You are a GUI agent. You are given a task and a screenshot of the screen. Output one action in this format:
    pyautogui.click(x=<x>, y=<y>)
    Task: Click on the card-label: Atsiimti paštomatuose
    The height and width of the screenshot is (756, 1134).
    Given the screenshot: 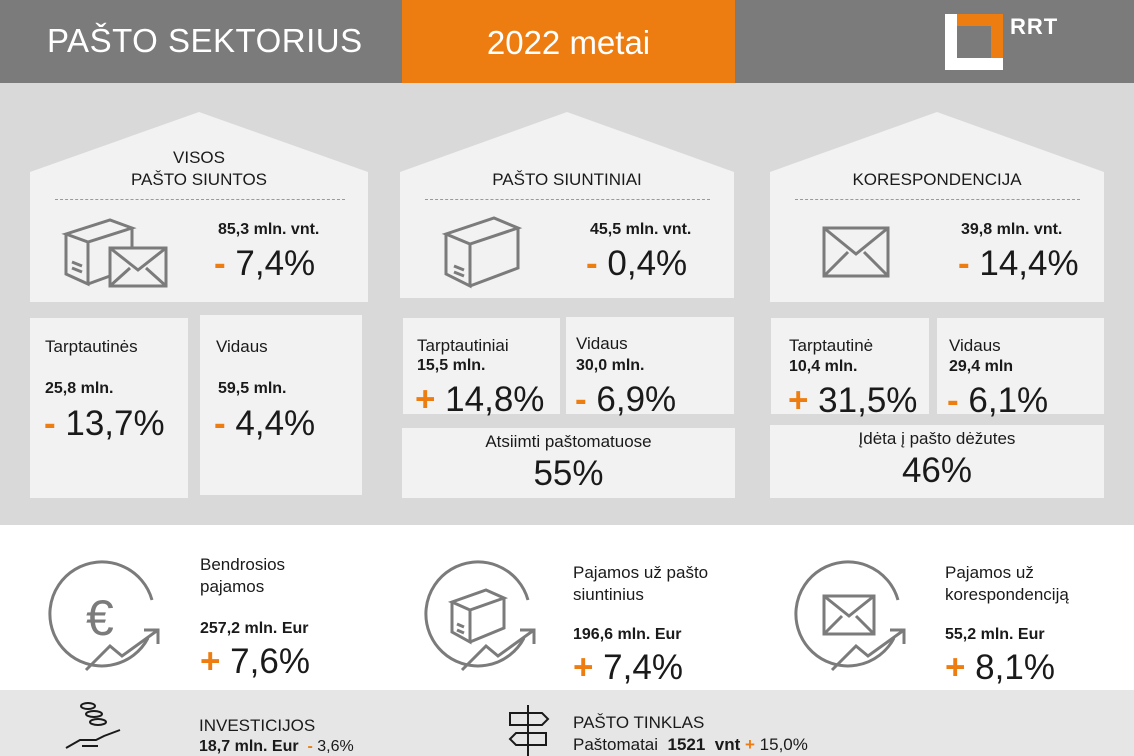 What is the action you would take?
    pyautogui.click(x=568, y=441)
    